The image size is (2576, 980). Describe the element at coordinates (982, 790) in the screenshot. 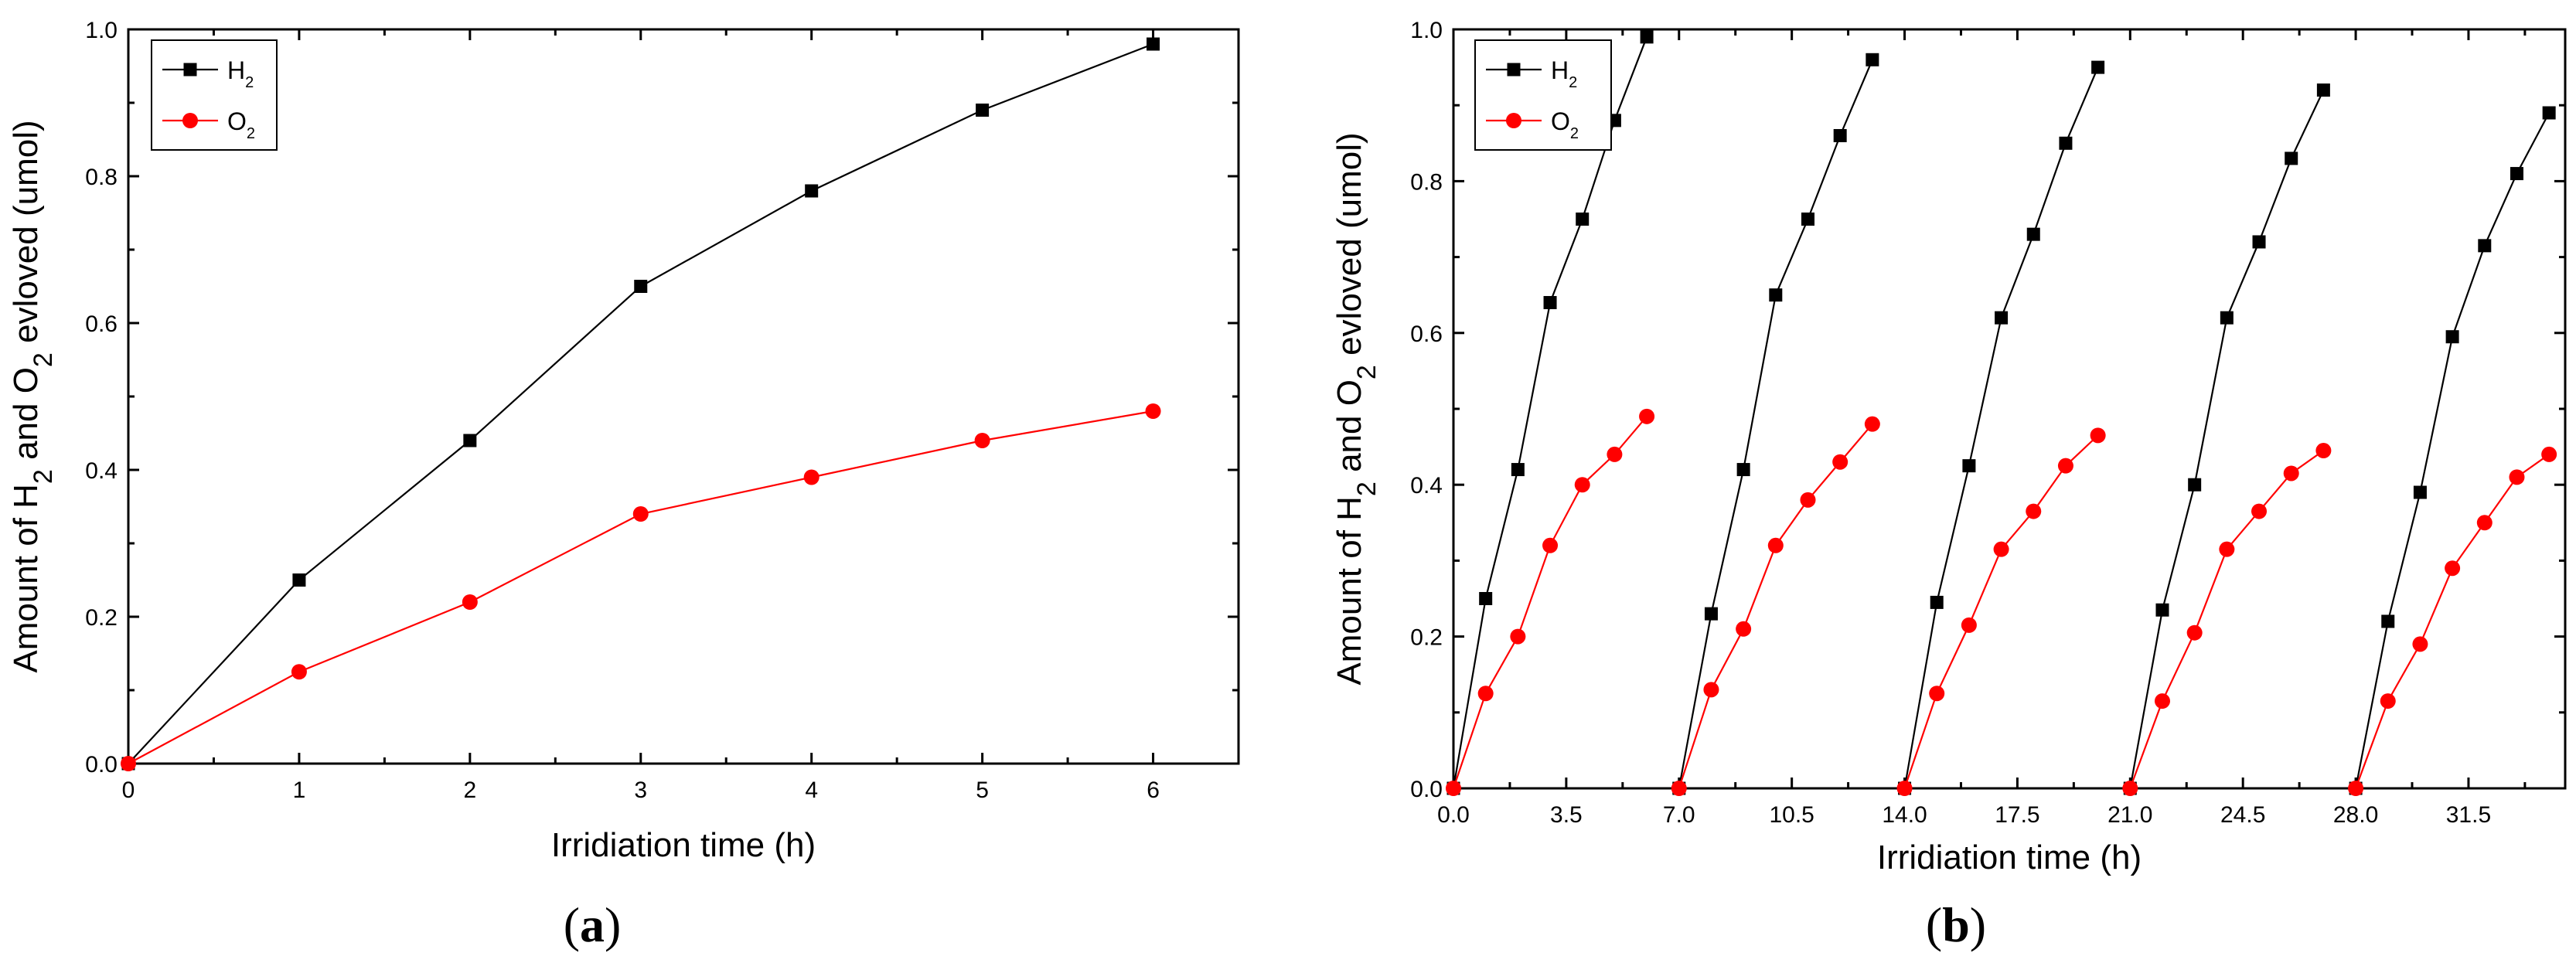

I see `x-tick-label: 5` at that location.